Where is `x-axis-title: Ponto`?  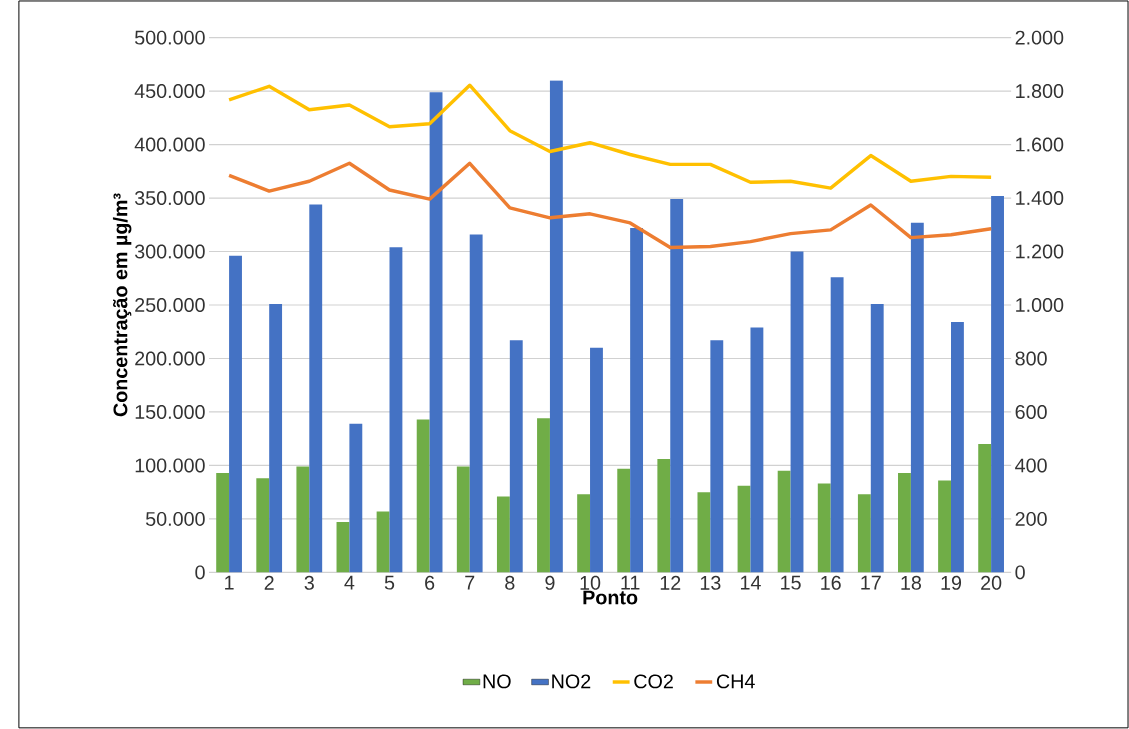
x-axis-title: Ponto is located at coordinates (610, 597).